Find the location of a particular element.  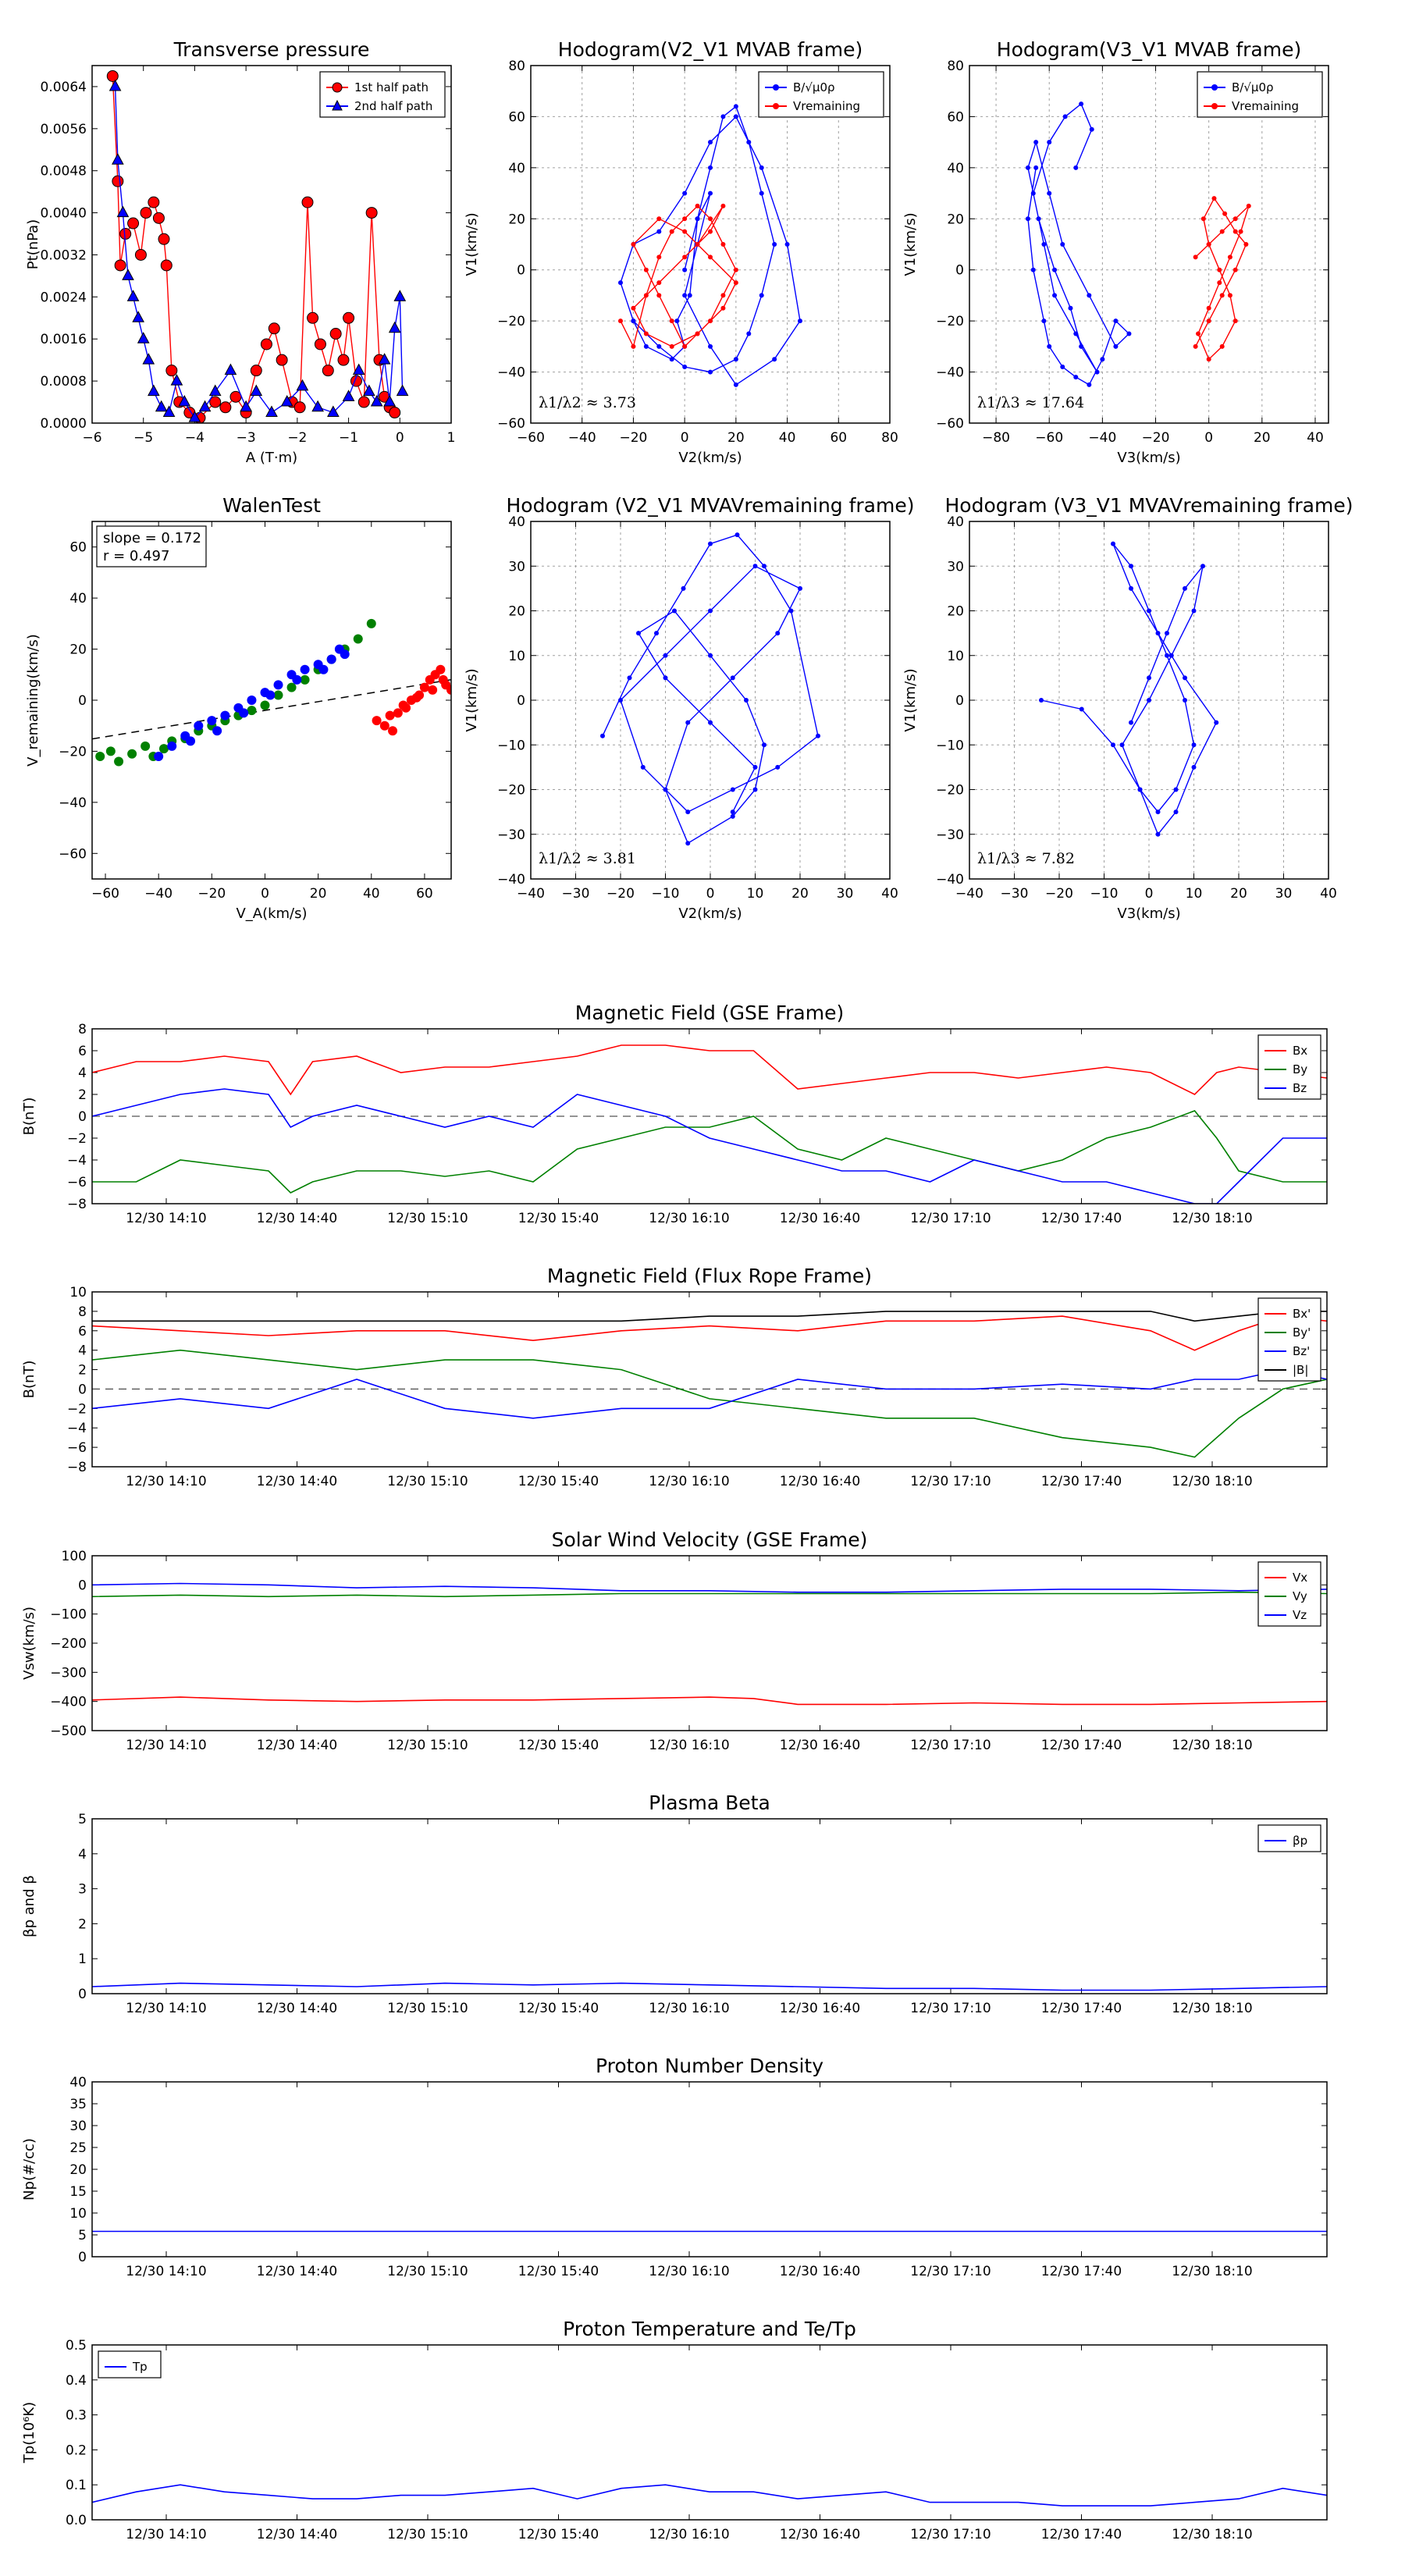

legend-label: Vremaining is located at coordinates (826, 106).